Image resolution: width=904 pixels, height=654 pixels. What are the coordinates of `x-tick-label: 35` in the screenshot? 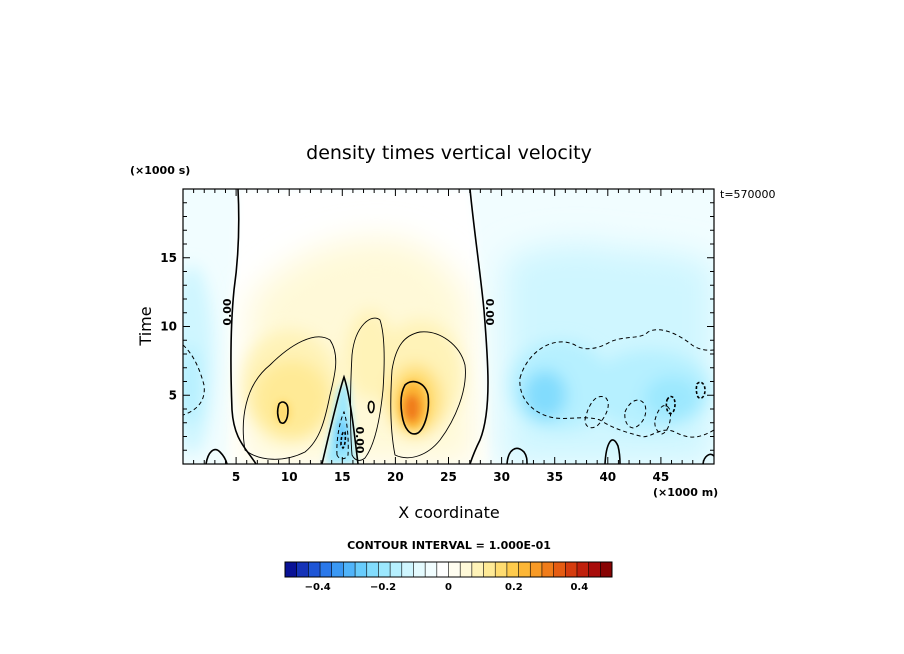 It's located at (554, 477).